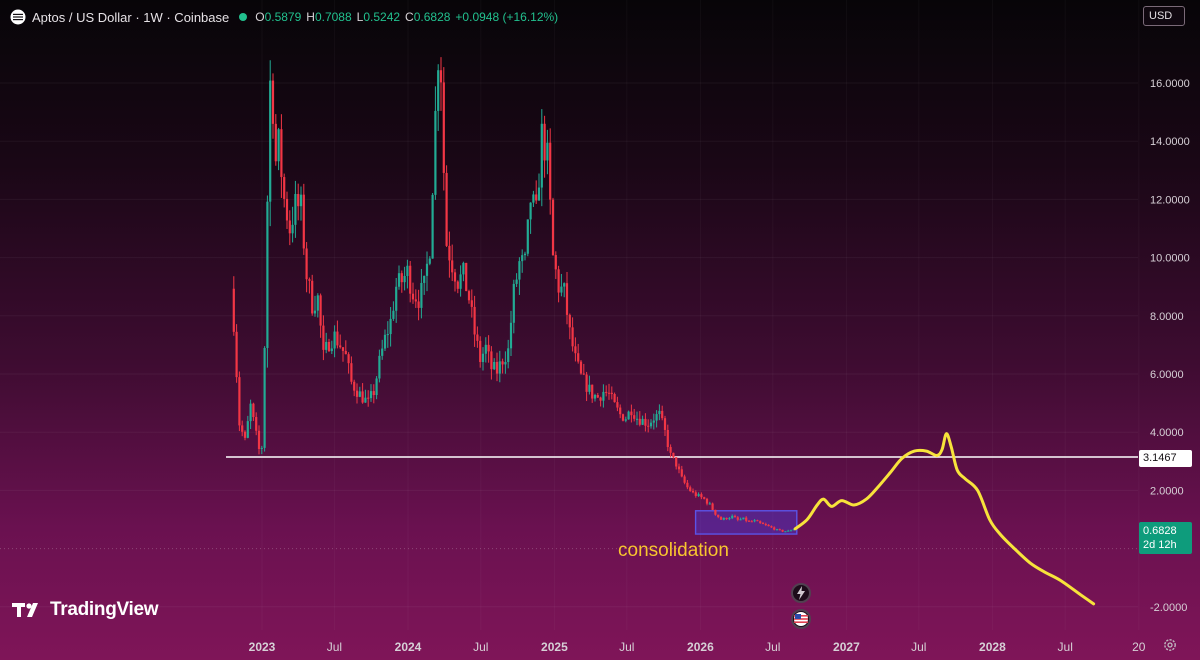 Image resolution: width=1200 pixels, height=660 pixels. Describe the element at coordinates (329, 17) in the screenshot. I see `high-value: H0.7088` at that location.